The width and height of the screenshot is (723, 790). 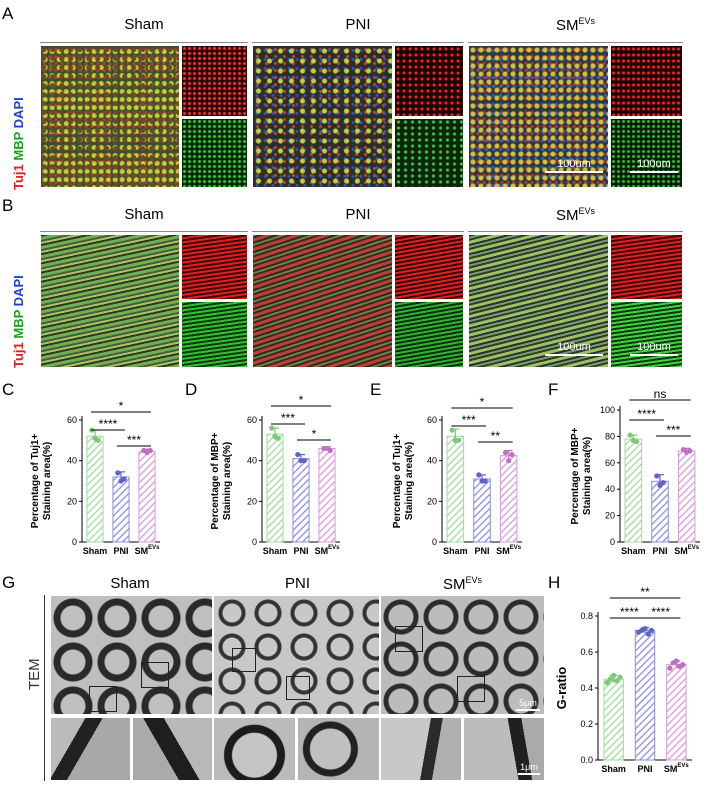 What do you see at coordinates (482, 402) in the screenshot?
I see `significance-label: *` at bounding box center [482, 402].